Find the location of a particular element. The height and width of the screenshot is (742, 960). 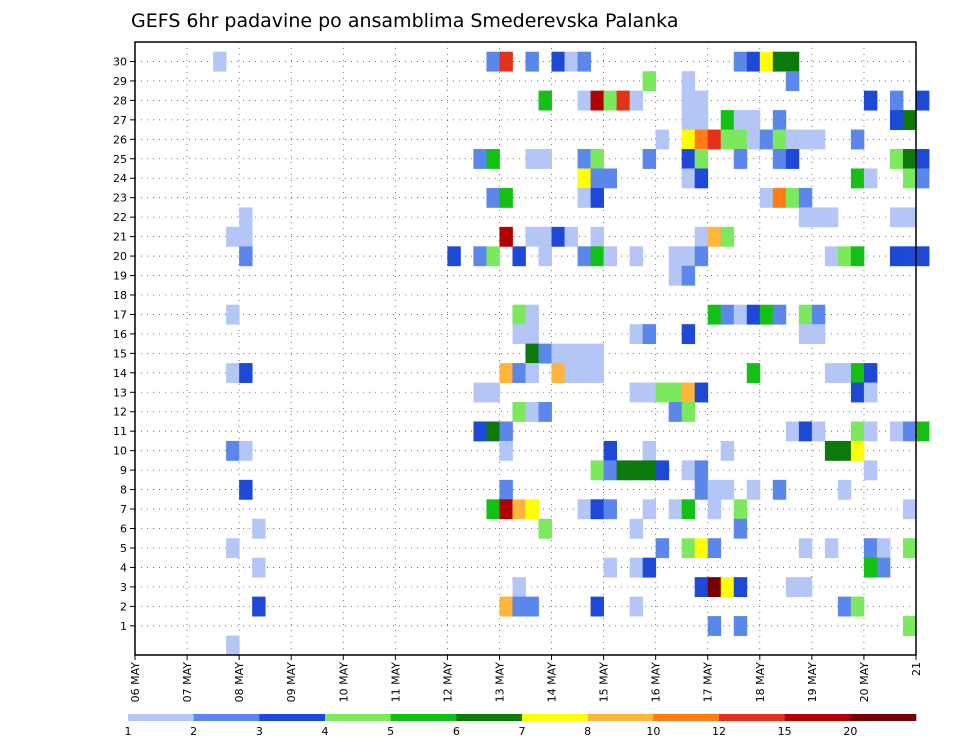

x-tick-label: 08 MAY is located at coordinates (239, 682).